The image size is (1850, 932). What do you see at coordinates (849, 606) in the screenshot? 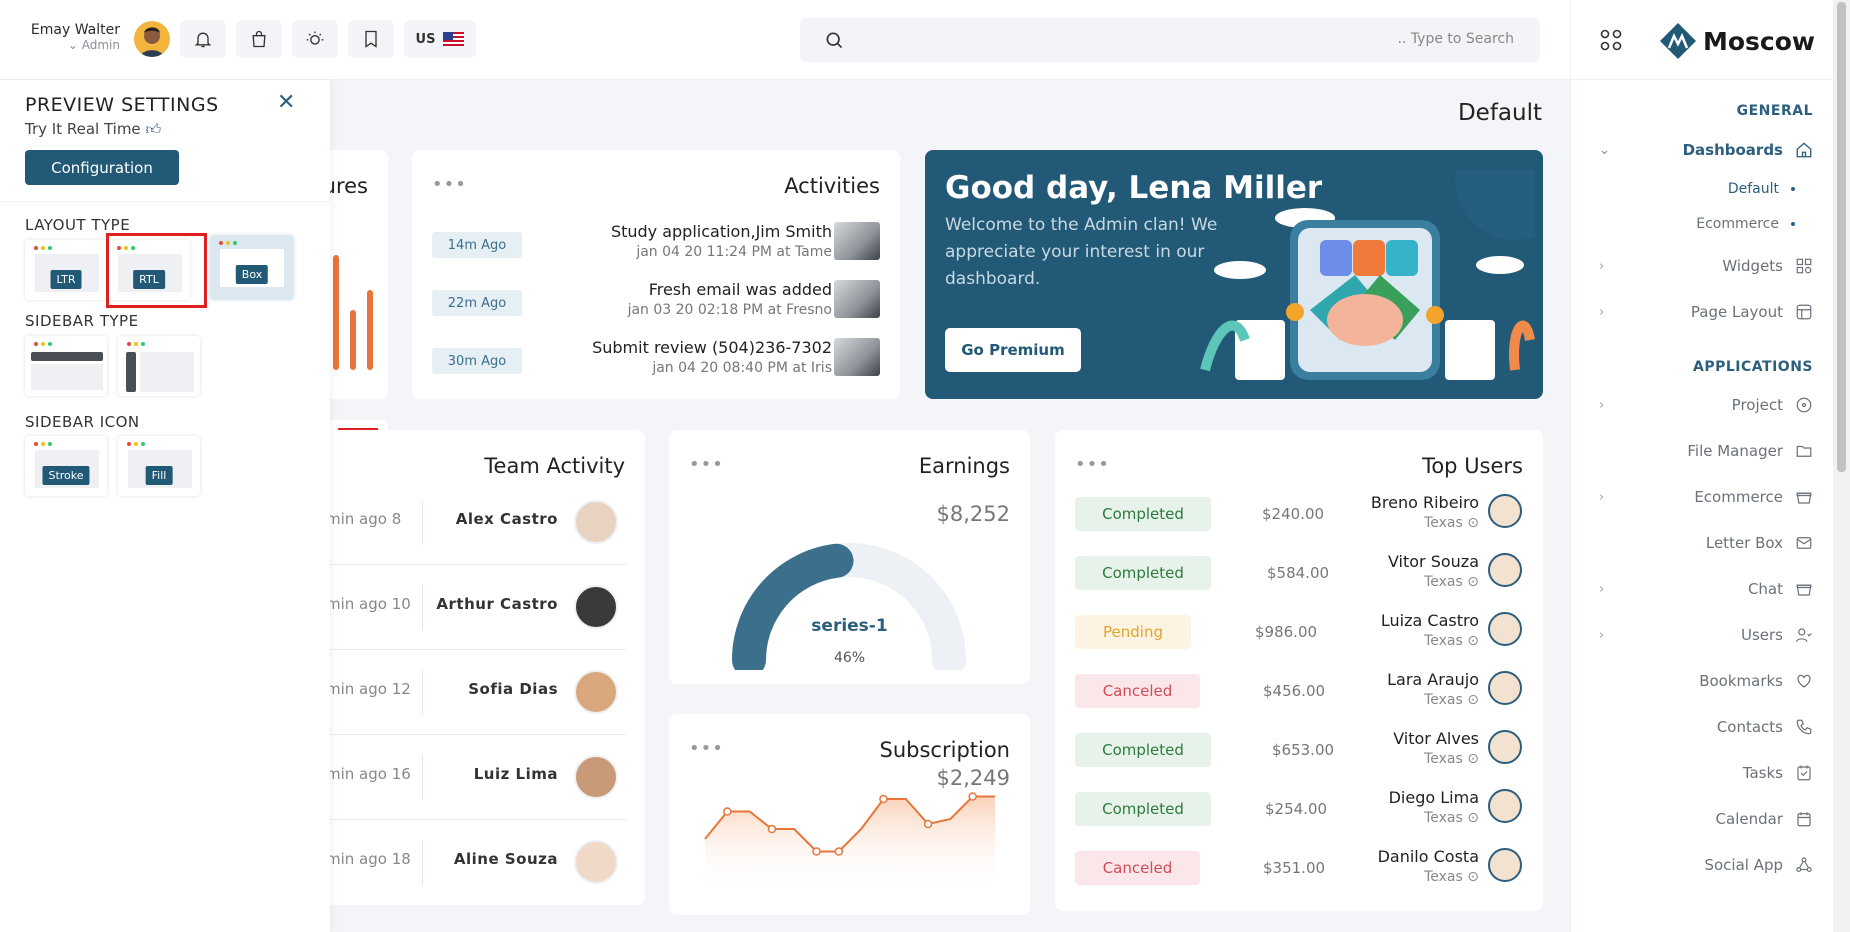
I see `earnings-gauge` at bounding box center [849, 606].